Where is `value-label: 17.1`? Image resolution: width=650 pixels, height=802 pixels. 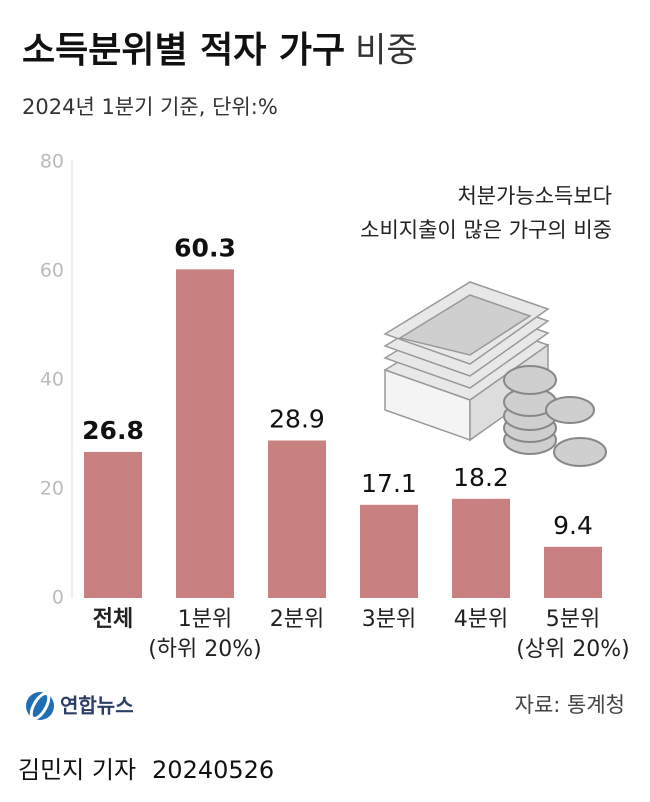
value-label: 17.1 is located at coordinates (389, 483).